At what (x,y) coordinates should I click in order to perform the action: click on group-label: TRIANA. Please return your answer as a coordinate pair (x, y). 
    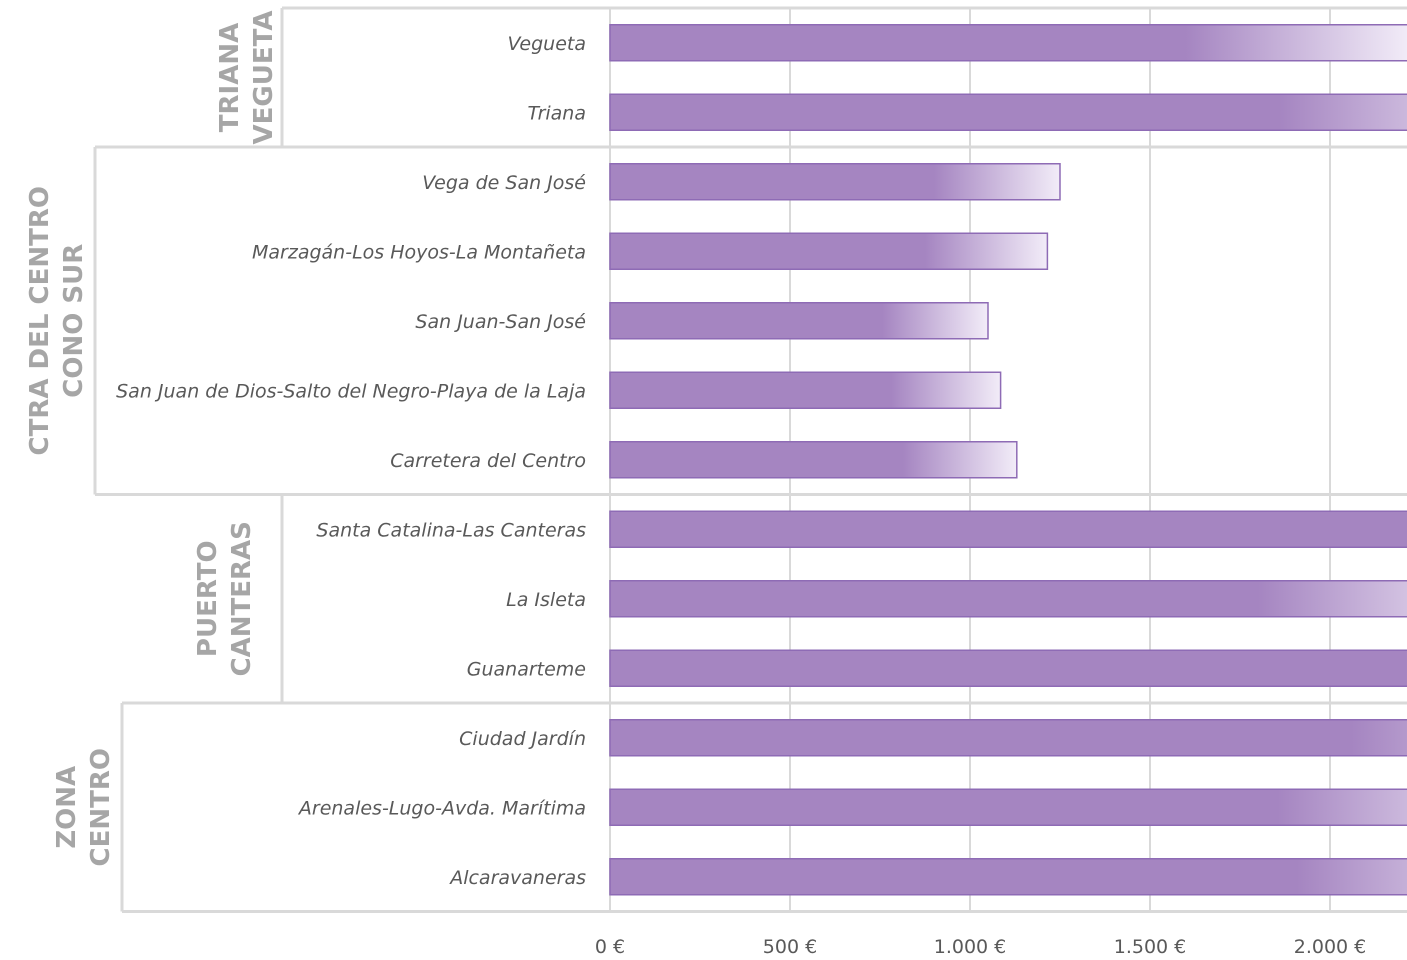
    Looking at the image, I should click on (230, 77).